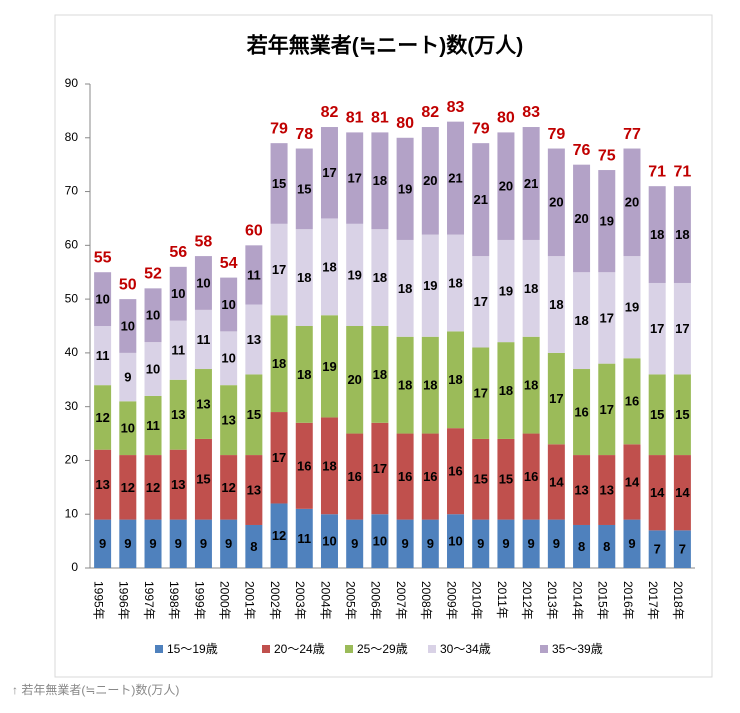 The height and width of the screenshot is (713, 740). What do you see at coordinates (577, 600) in the screenshot?
I see `x-tick-label: 2014年` at bounding box center [577, 600].